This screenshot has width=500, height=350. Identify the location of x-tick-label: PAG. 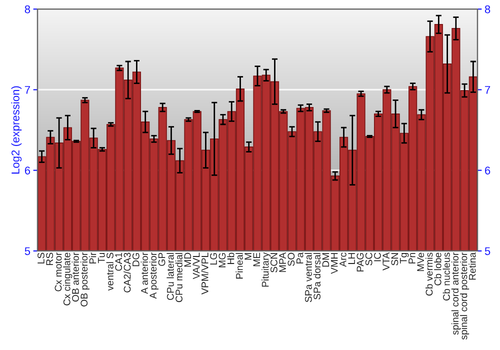
(360, 262).